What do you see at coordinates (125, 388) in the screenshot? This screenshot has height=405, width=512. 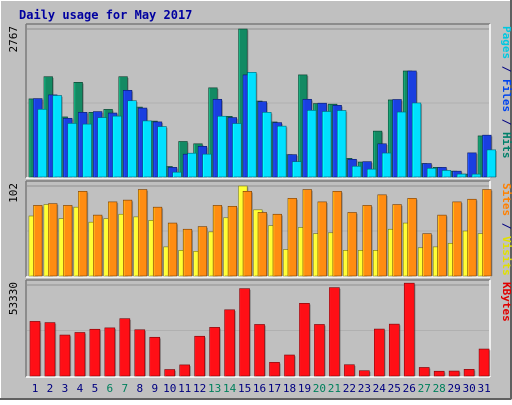 I see `x-tick-label: 7` at bounding box center [125, 388].